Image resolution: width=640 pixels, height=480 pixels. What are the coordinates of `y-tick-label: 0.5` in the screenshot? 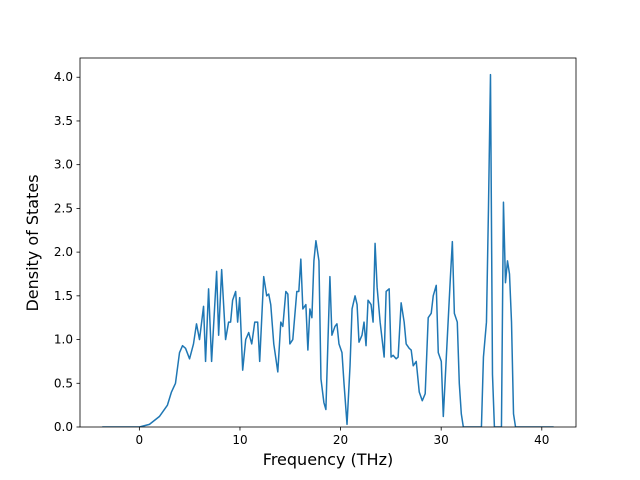 It's located at (63, 383).